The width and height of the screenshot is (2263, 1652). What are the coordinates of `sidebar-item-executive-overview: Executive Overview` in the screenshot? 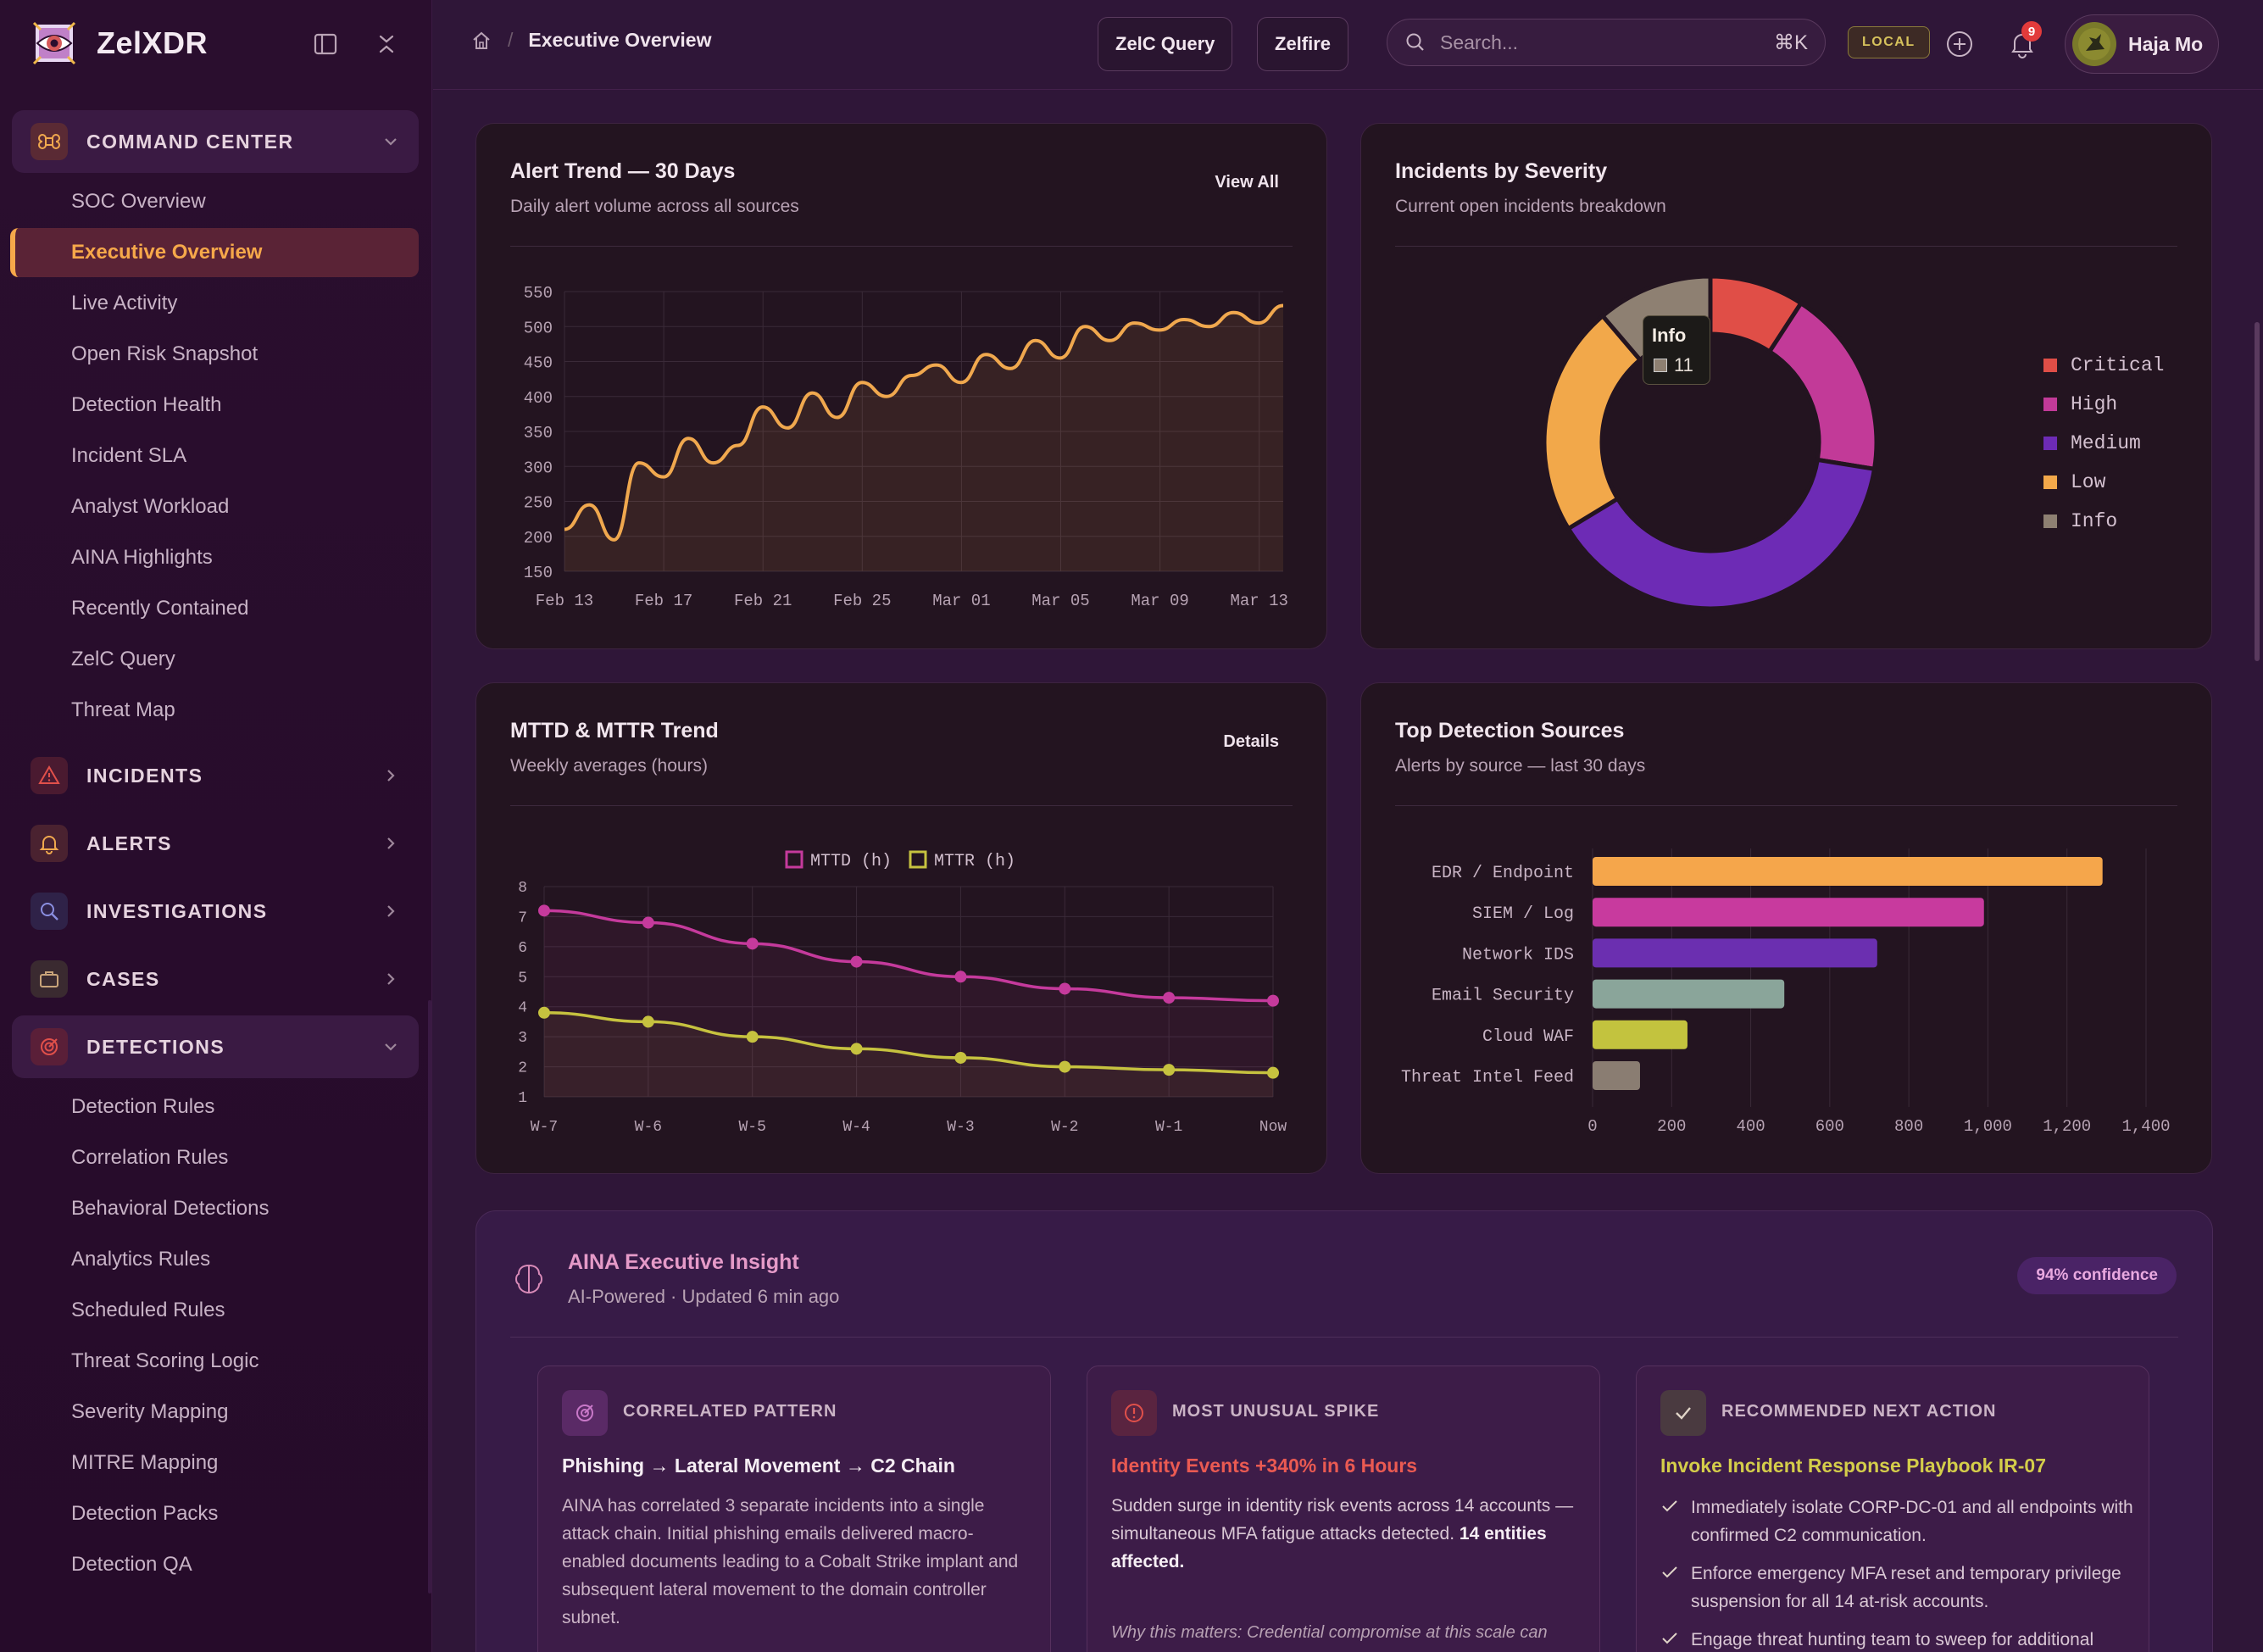 It's located at (214, 252).